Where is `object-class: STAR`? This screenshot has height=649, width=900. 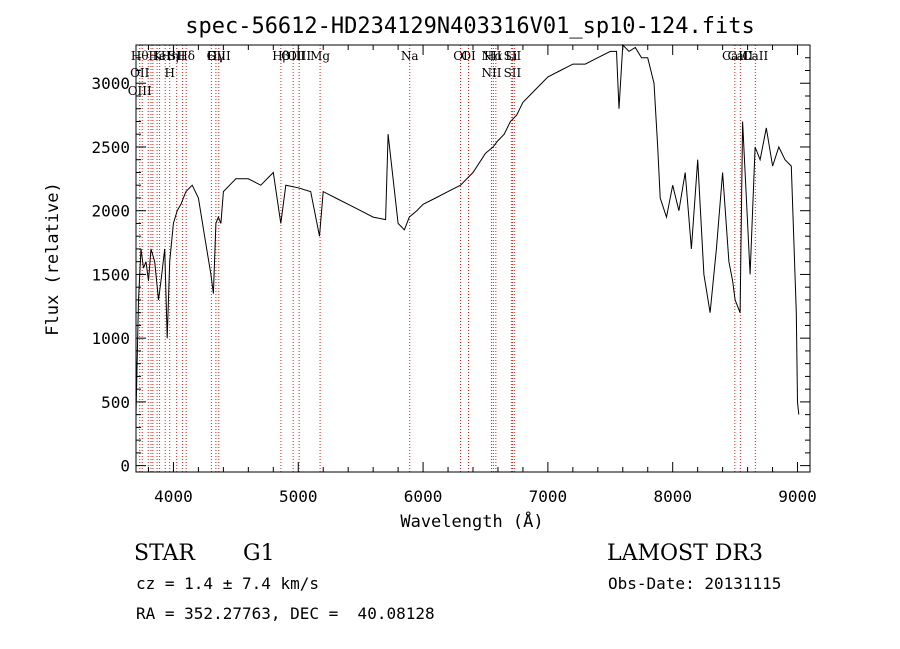
object-class: STAR is located at coordinates (164, 553).